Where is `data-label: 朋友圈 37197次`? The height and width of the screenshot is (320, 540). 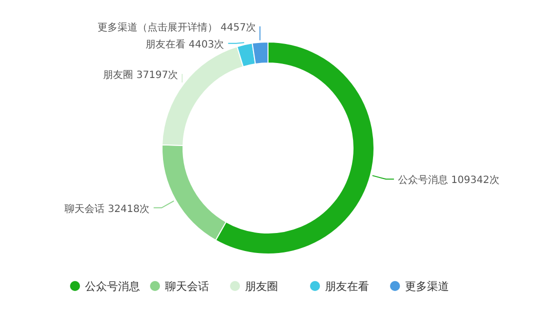
data-label: 朋友圈 37197次 is located at coordinates (140, 75).